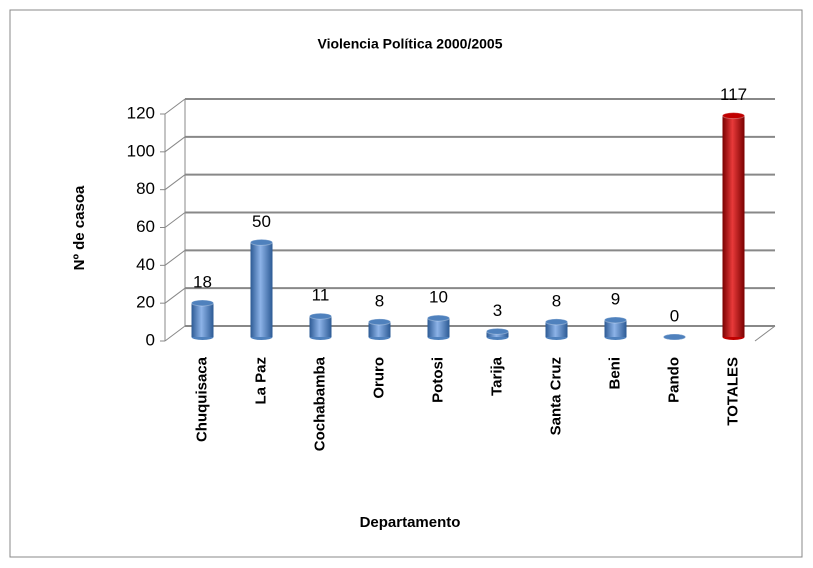 The height and width of the screenshot is (568, 813). I want to click on value-label: 117, so click(733, 94).